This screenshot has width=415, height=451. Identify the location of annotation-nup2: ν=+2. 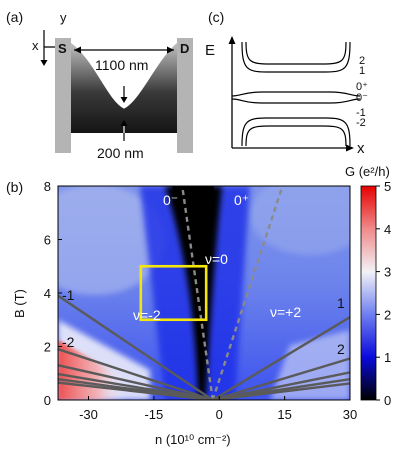
(285, 312).